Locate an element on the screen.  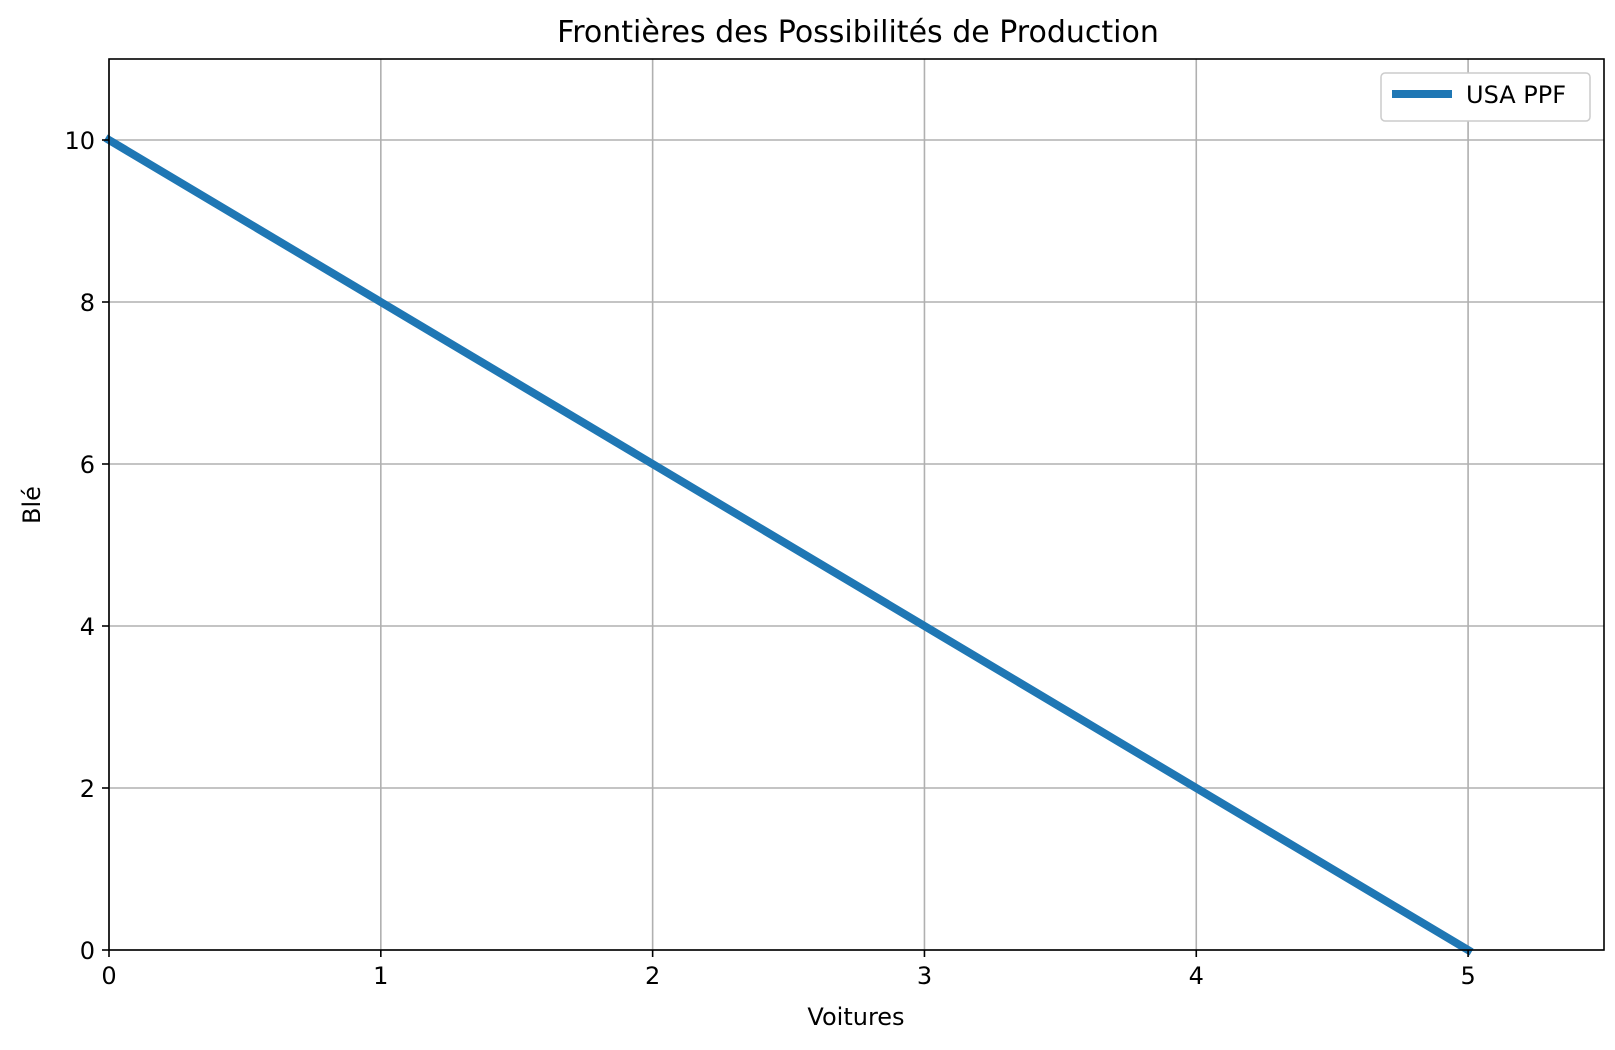
y-tick-label: 8 is located at coordinates (87, 303).